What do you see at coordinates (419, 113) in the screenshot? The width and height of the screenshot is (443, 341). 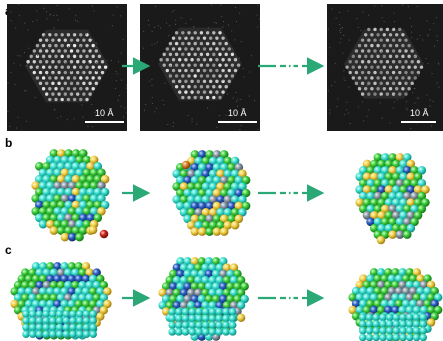 I see `scale-bar-label: 10 Å` at bounding box center [419, 113].